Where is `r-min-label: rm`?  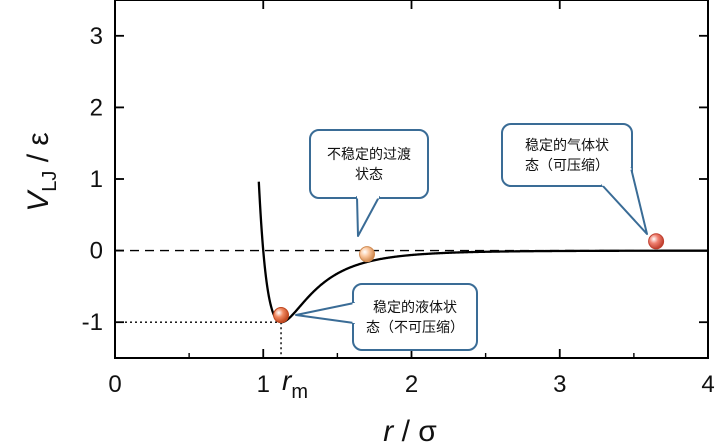
r-min-label: rm is located at coordinates (295, 384).